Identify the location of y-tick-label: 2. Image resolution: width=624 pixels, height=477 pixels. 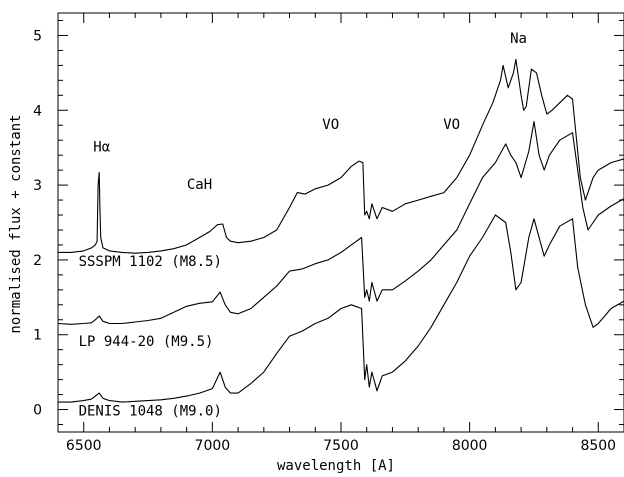
(37, 261).